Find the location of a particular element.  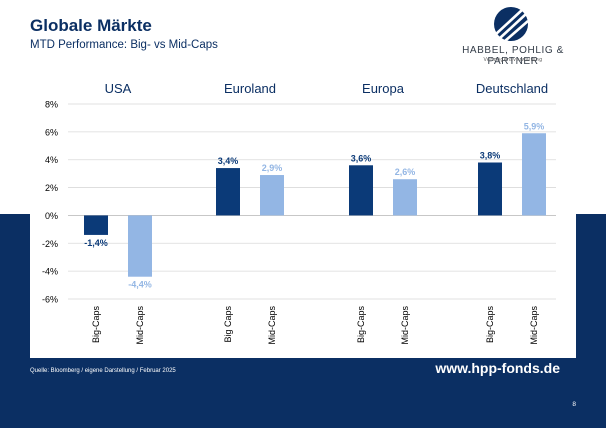

y-tick-label: -6% is located at coordinates (50, 300).